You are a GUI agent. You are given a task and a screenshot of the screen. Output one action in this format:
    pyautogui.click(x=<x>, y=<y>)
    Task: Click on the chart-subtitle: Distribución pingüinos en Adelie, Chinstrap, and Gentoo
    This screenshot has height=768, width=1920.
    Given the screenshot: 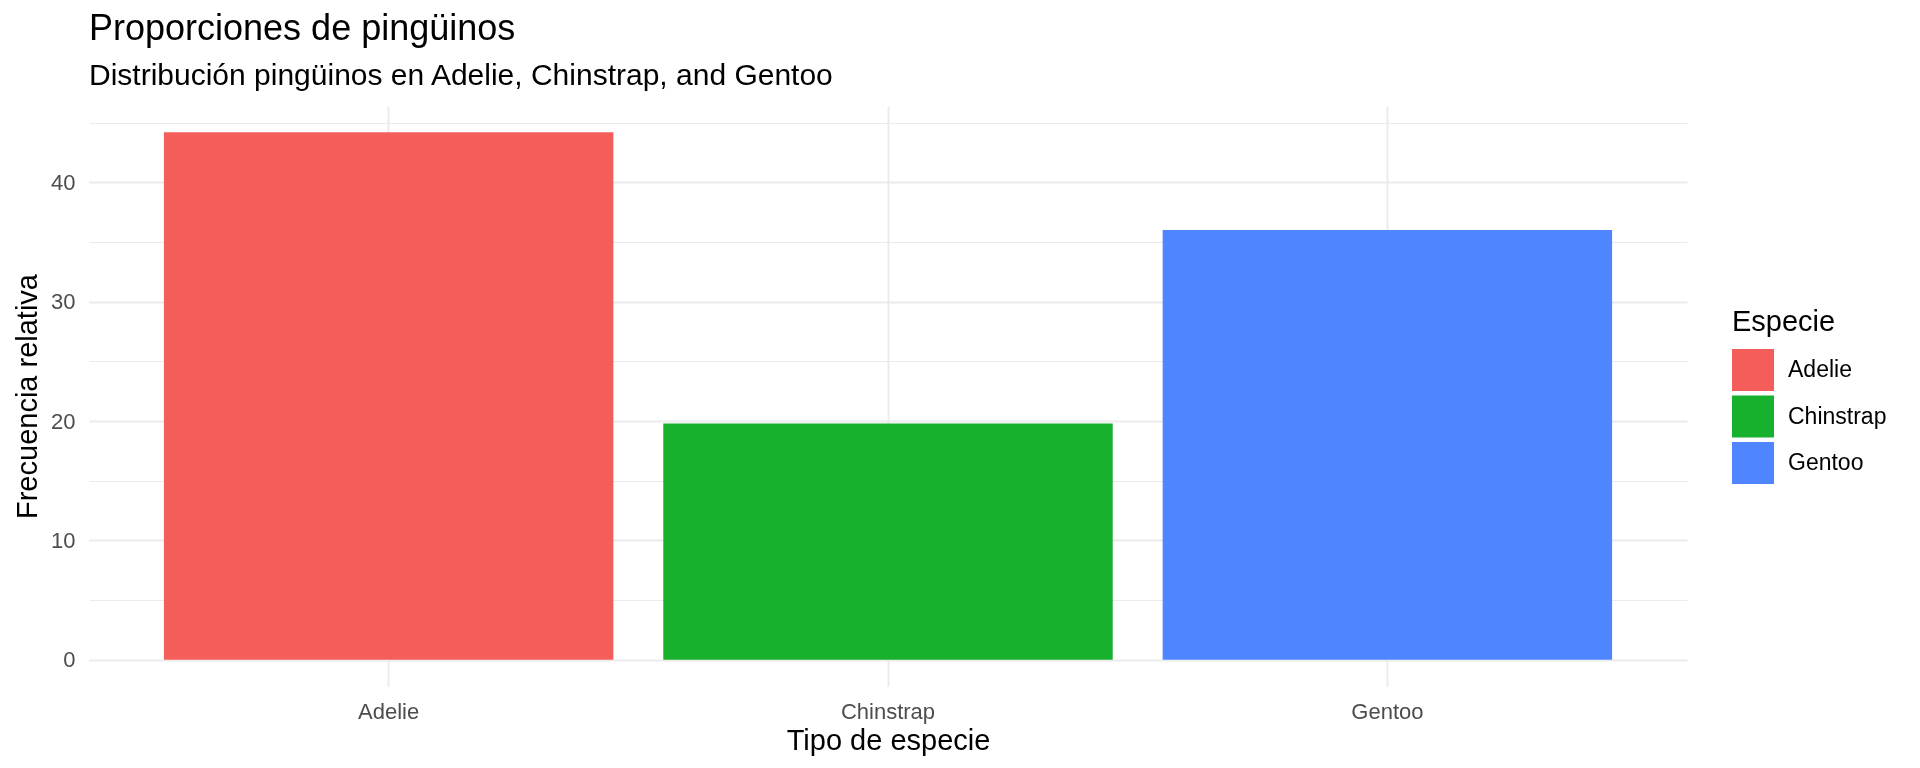 What is the action you would take?
    pyautogui.click(x=461, y=74)
    